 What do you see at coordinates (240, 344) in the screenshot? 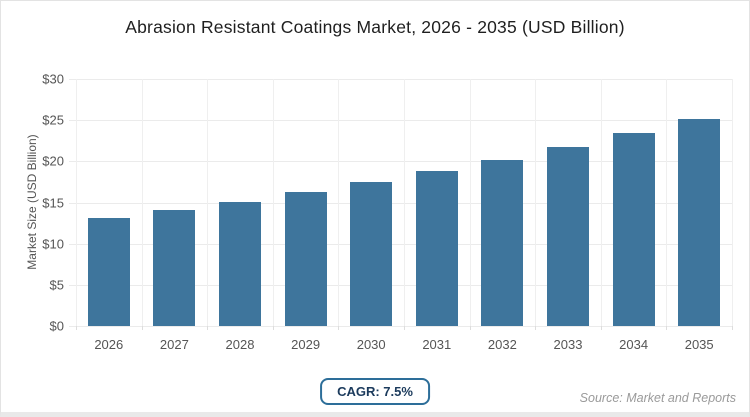
I see `x-tick-label-2028: 2028` at bounding box center [240, 344].